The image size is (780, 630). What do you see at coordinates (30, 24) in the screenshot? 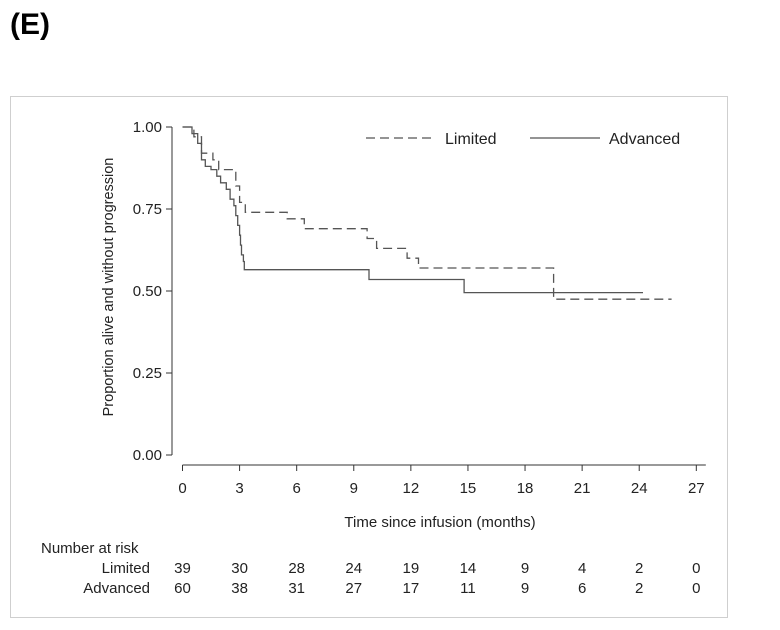
I see `panel-label: (E)` at bounding box center [30, 24].